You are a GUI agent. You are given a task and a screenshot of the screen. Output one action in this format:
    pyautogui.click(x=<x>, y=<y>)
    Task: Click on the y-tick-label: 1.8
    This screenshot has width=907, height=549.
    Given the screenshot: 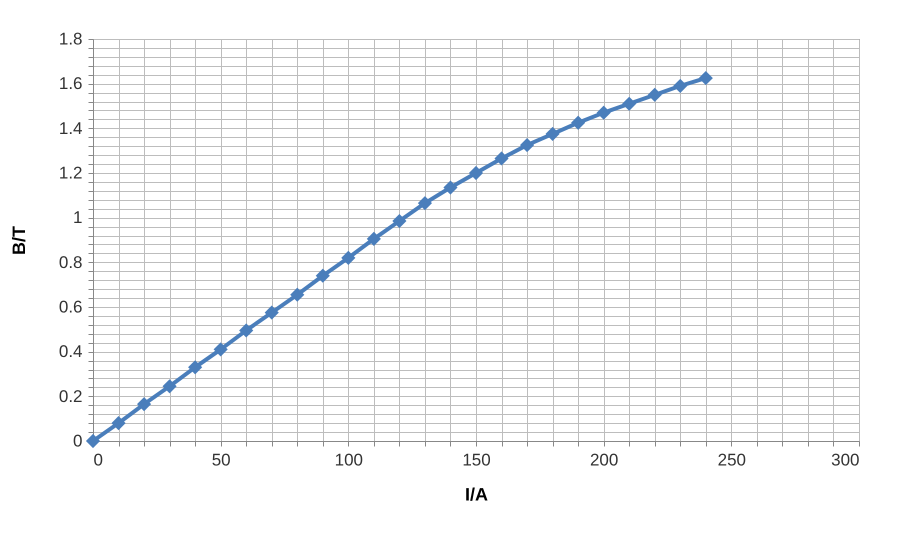 What is the action you would take?
    pyautogui.click(x=70, y=39)
    